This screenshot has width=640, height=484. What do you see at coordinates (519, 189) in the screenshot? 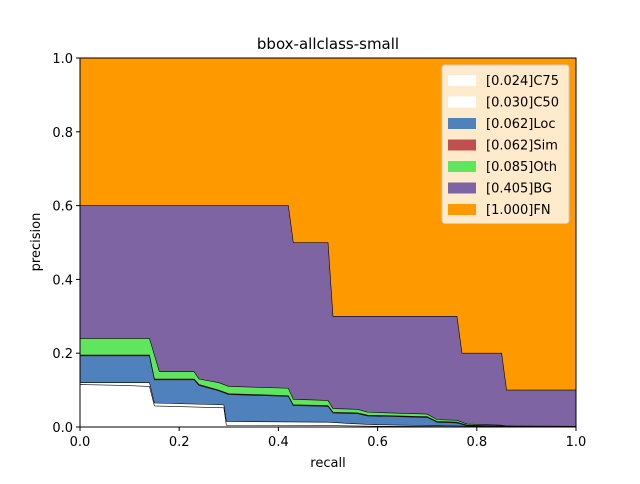
I see `legend-label-0-405-bg: [0.405]BG` at bounding box center [519, 189].